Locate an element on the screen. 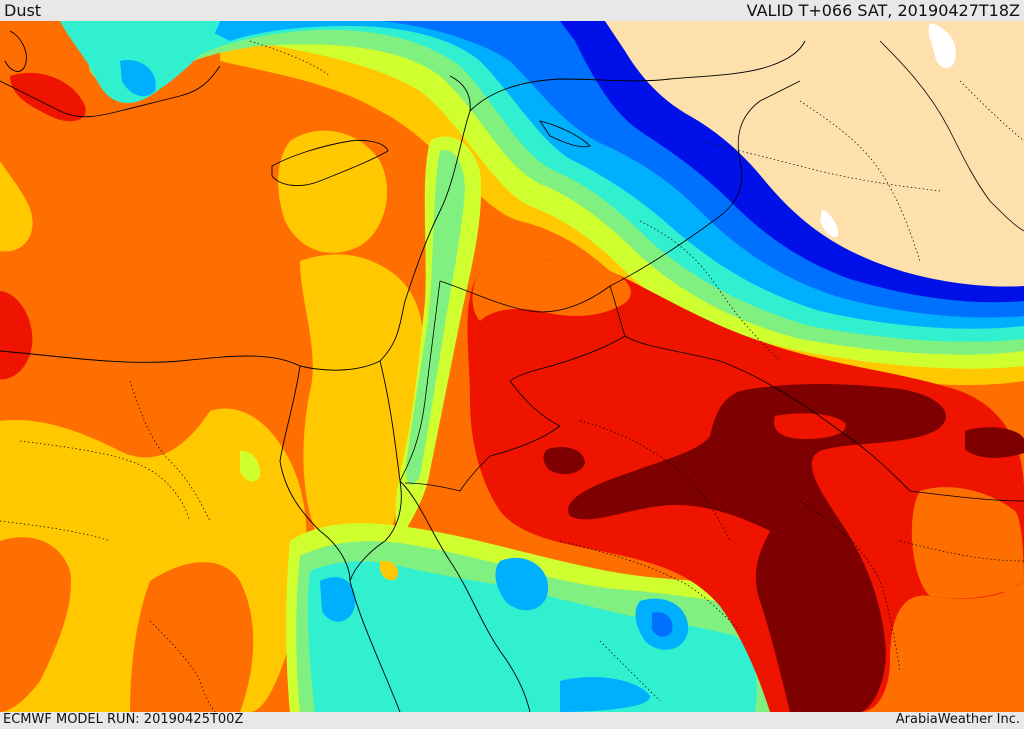  egypt-orange-west is located at coordinates (35, 624).